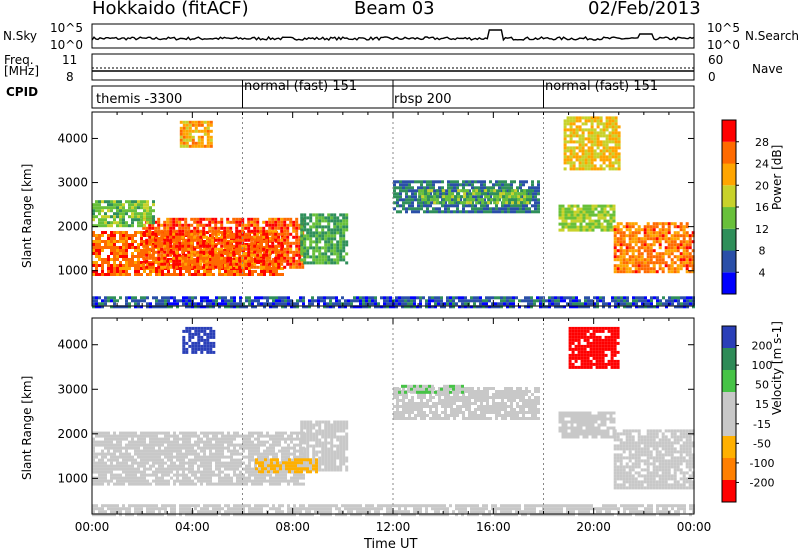 The height and width of the screenshot is (554, 800). Describe the element at coordinates (729, 283) in the screenshot. I see `colorbar-segment` at that location.